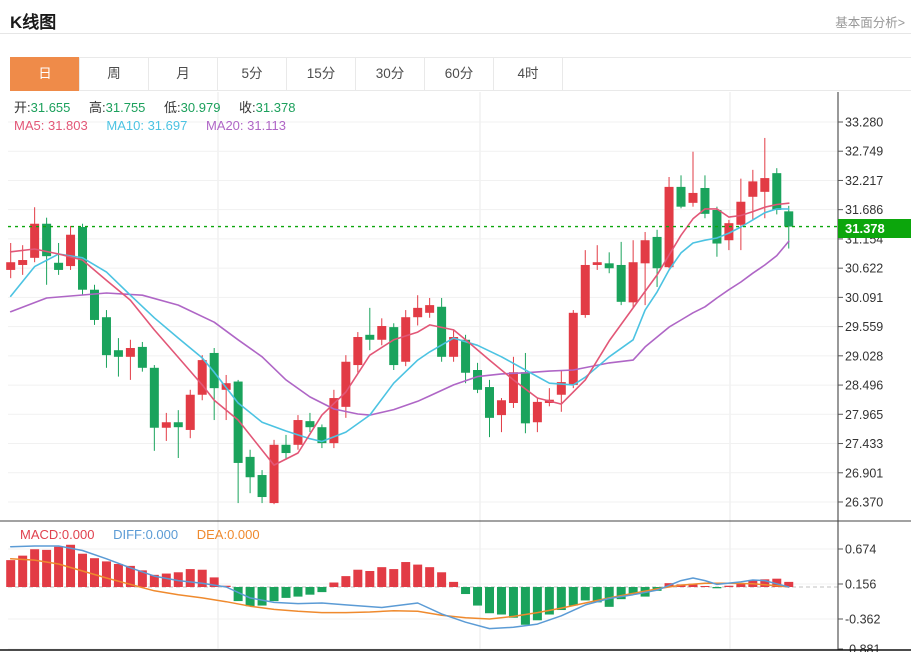  I want to click on ma5-label: MA5:, so click(29, 125).